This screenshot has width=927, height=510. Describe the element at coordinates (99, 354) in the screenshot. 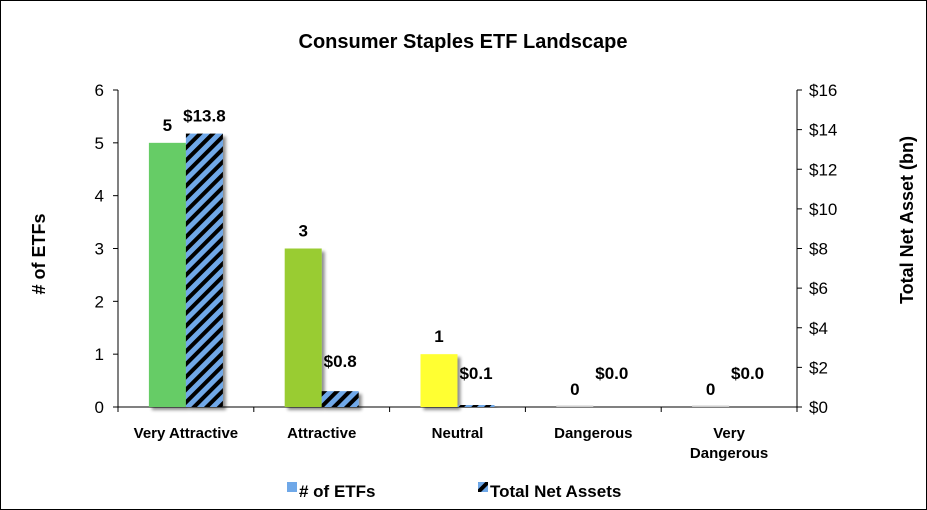

I see `y-tick-label: 1` at that location.